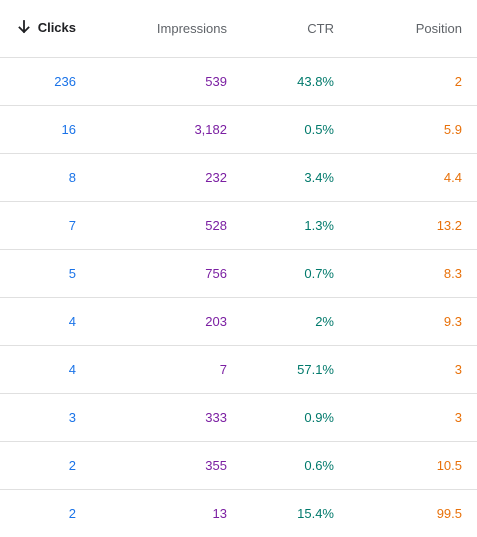 This screenshot has height=537, width=477. Describe the element at coordinates (469, 29) in the screenshot. I see `column-header-spacer` at that location.